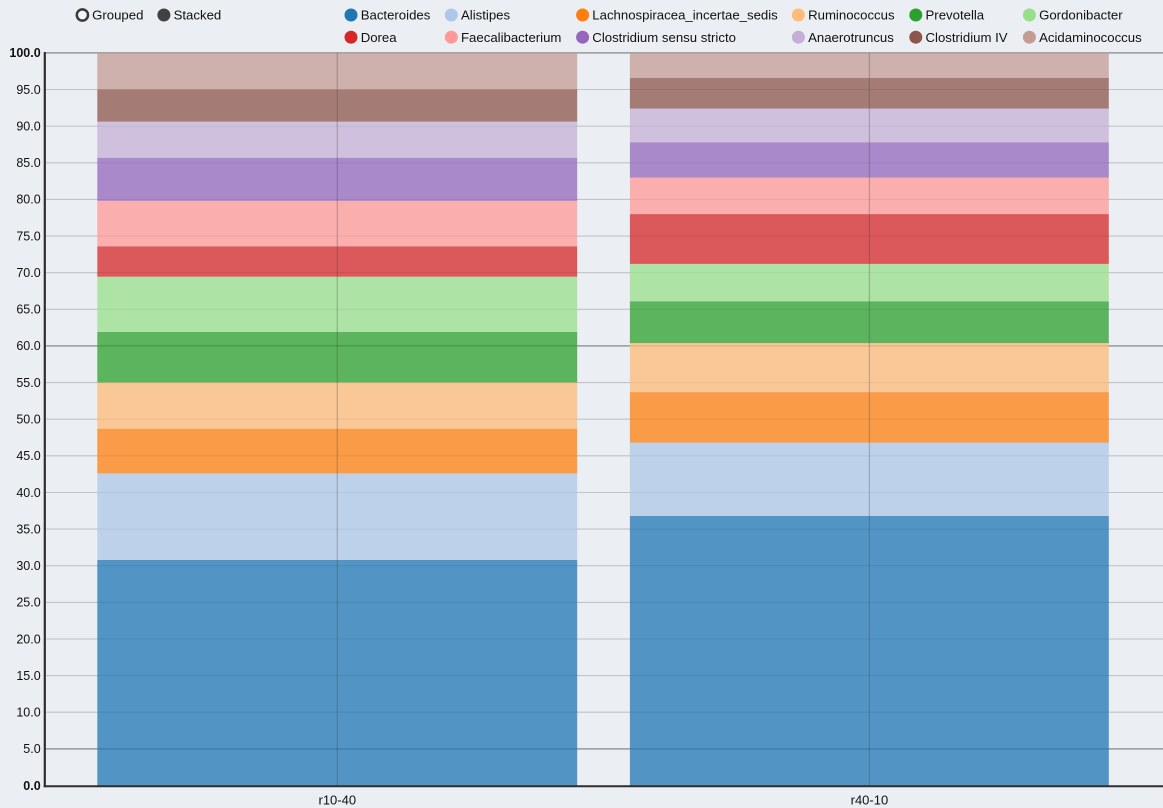 Image resolution: width=1163 pixels, height=808 pixels. What do you see at coordinates (685, 15) in the screenshot?
I see `svg-text: Lachnospiracea_incertae_sedis` at bounding box center [685, 15].